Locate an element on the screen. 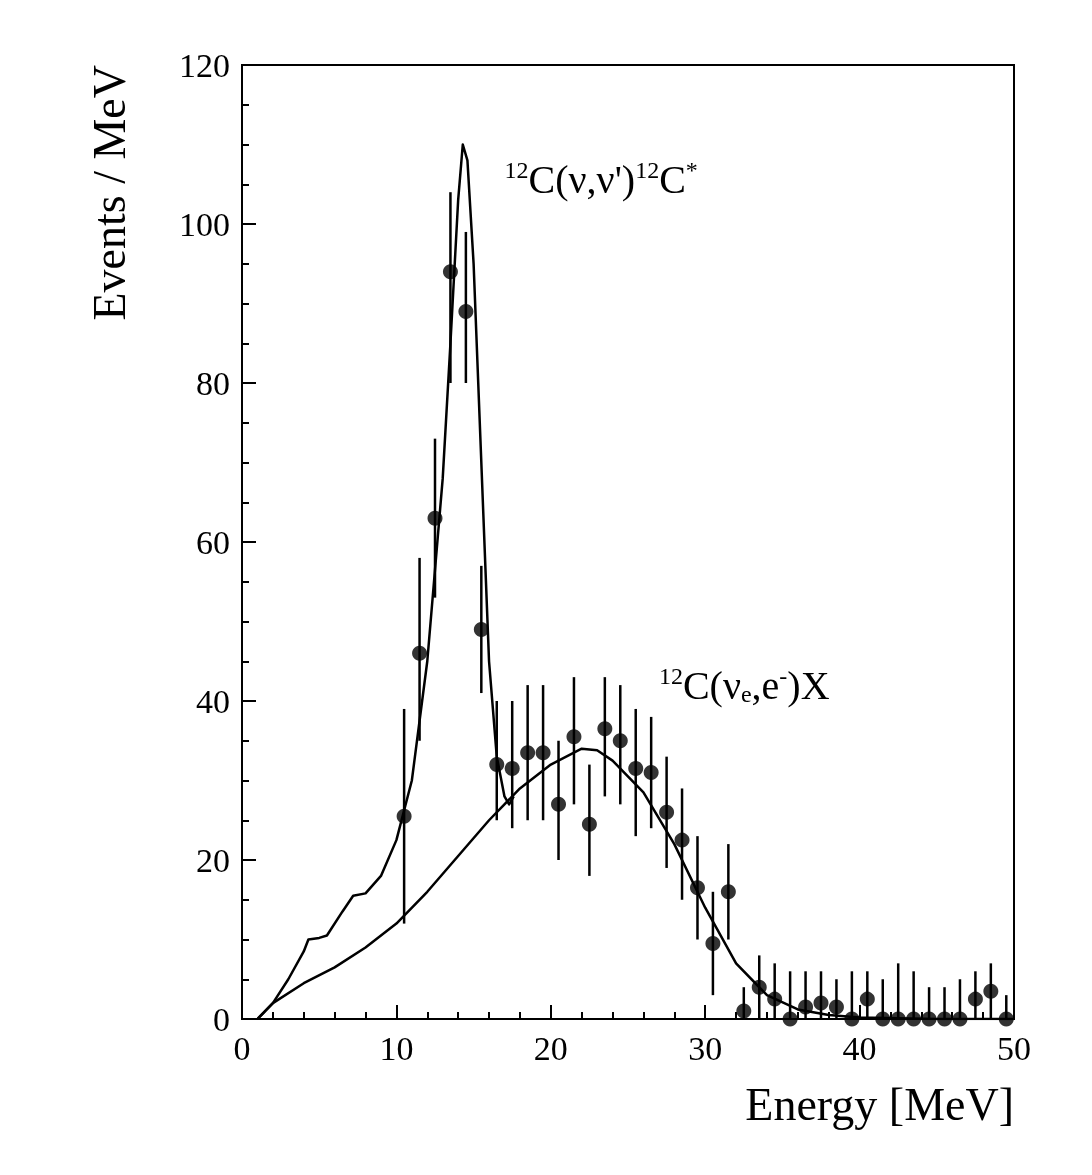 This screenshot has width=1092, height=1175. y-tick-label: 120 is located at coordinates (204, 65).